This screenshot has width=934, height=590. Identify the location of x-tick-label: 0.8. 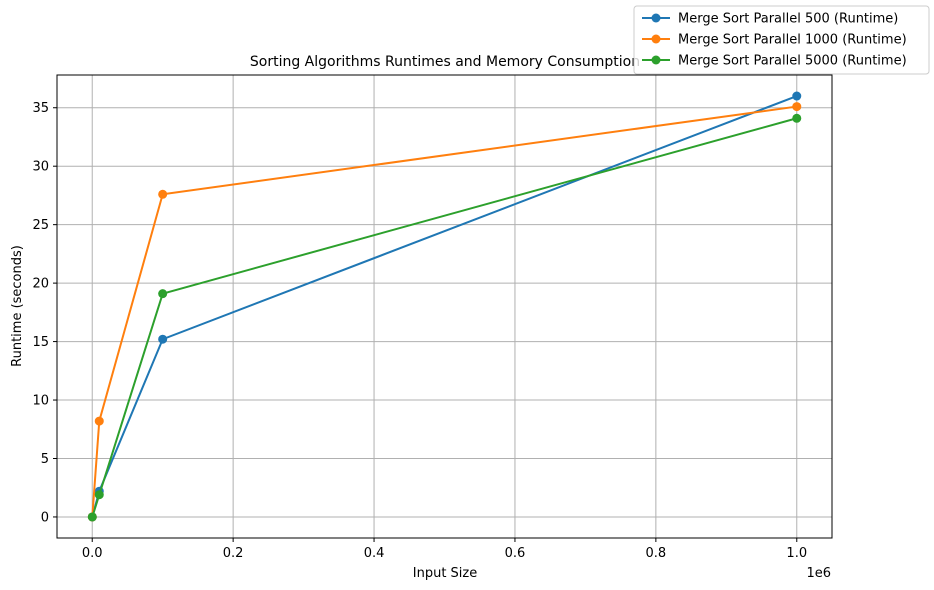
(656, 553).